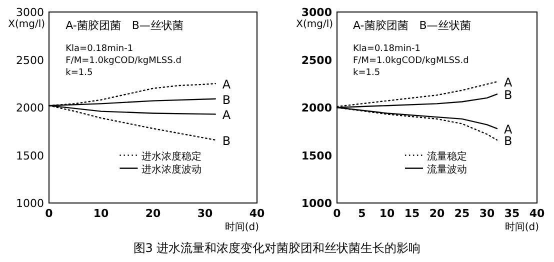  Describe the element at coordinates (277, 248) in the screenshot. I see `text: 图3 进水流量和浓度变化对菌胶团和丝状菌生长的影响` at that location.